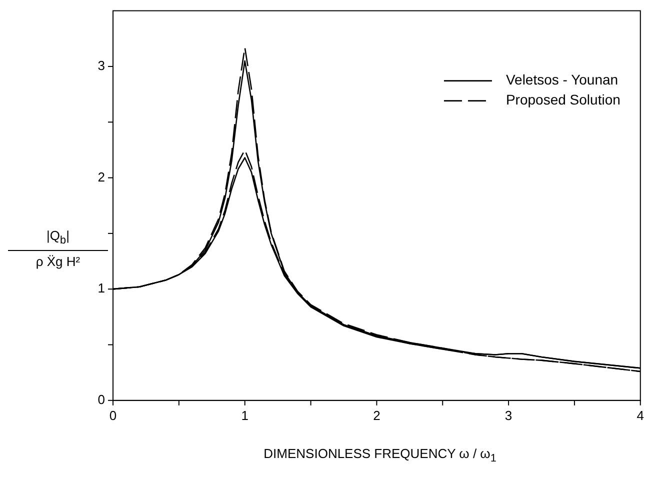 This screenshot has height=477, width=647. Describe the element at coordinates (380, 455) in the screenshot. I see `x-axis-title: DIMENSIONLESS FREQUENCY ω / ω$_{1}$` at that location.